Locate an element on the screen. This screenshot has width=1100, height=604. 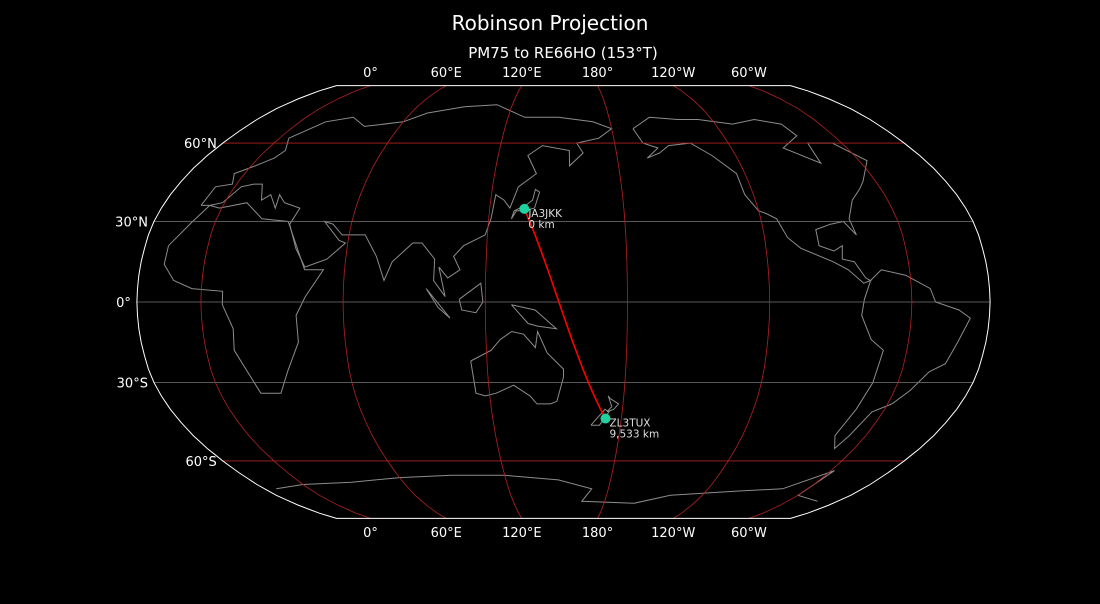
station-distance: 9,533 km is located at coordinates (634, 435).